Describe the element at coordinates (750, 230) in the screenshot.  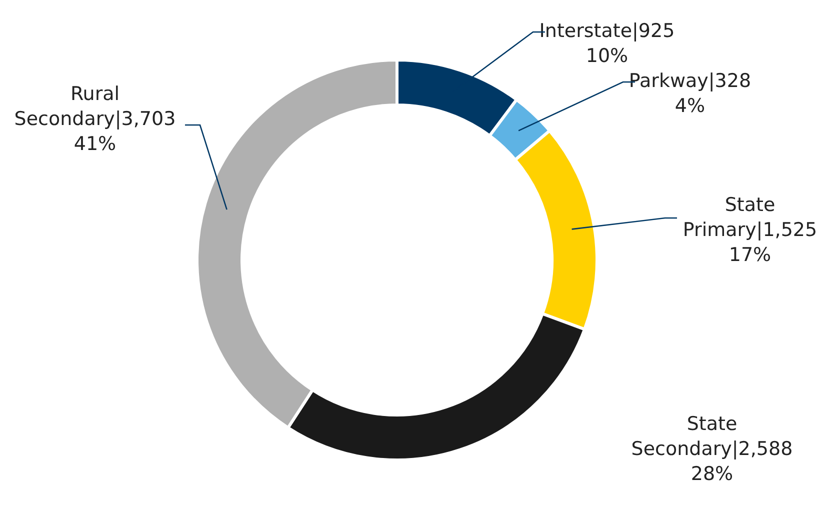
I see `slice-label: State Primary|1,525 17%` at that location.